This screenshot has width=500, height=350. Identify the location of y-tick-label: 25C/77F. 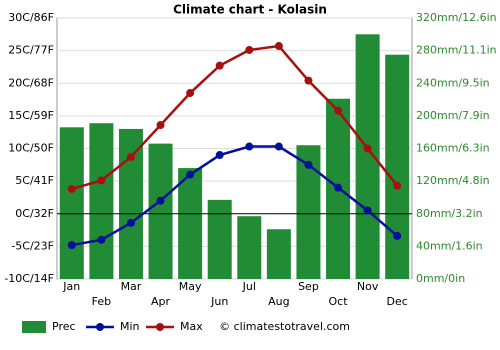
(31, 50).